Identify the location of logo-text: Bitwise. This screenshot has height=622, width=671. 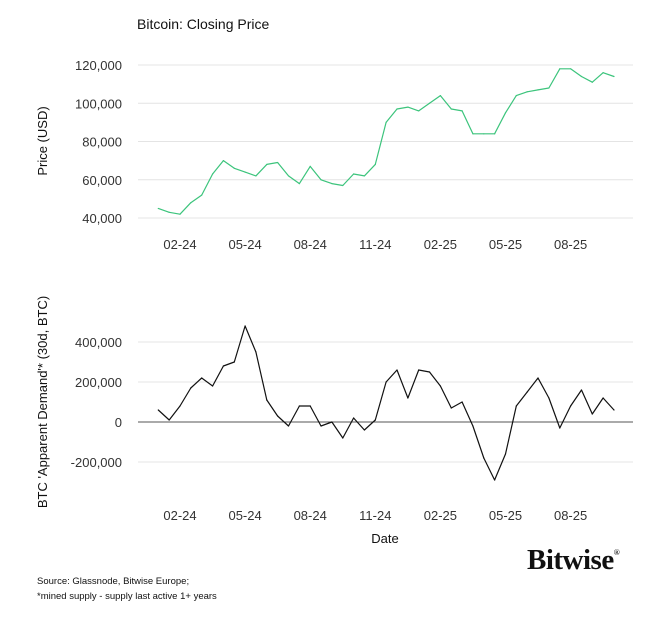
(570, 560).